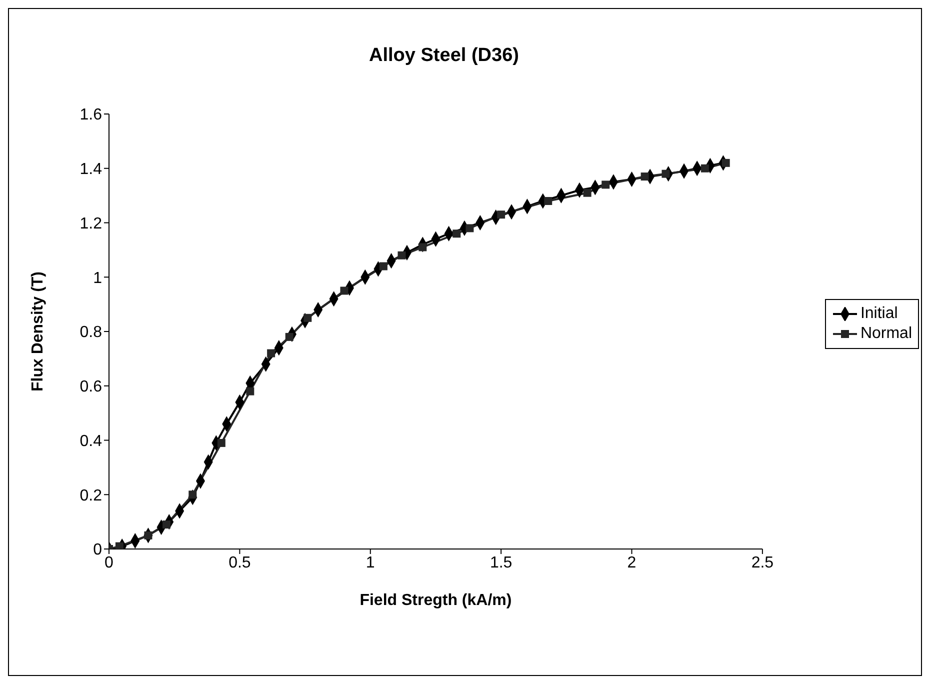 This screenshot has width=933, height=686. What do you see at coordinates (91, 115) in the screenshot?
I see `y-tick-label: 1.6` at bounding box center [91, 115].